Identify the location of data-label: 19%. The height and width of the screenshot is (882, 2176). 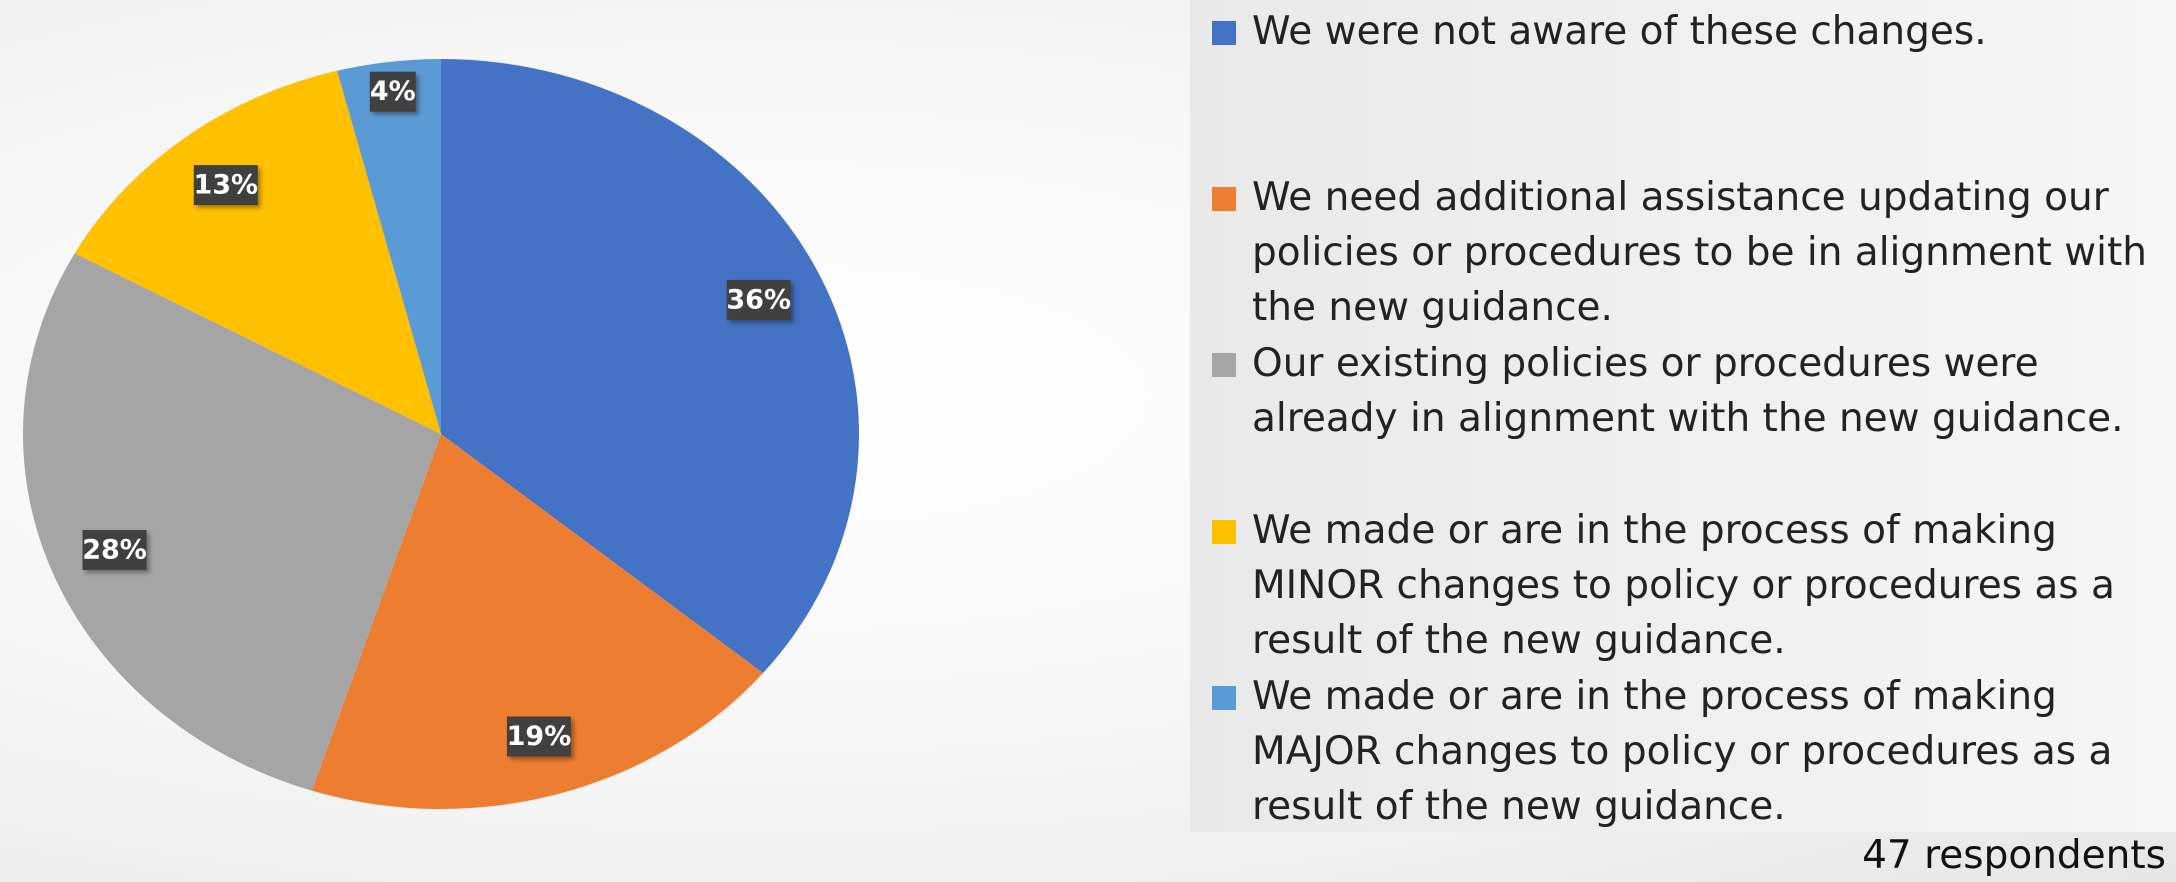
(539, 736).